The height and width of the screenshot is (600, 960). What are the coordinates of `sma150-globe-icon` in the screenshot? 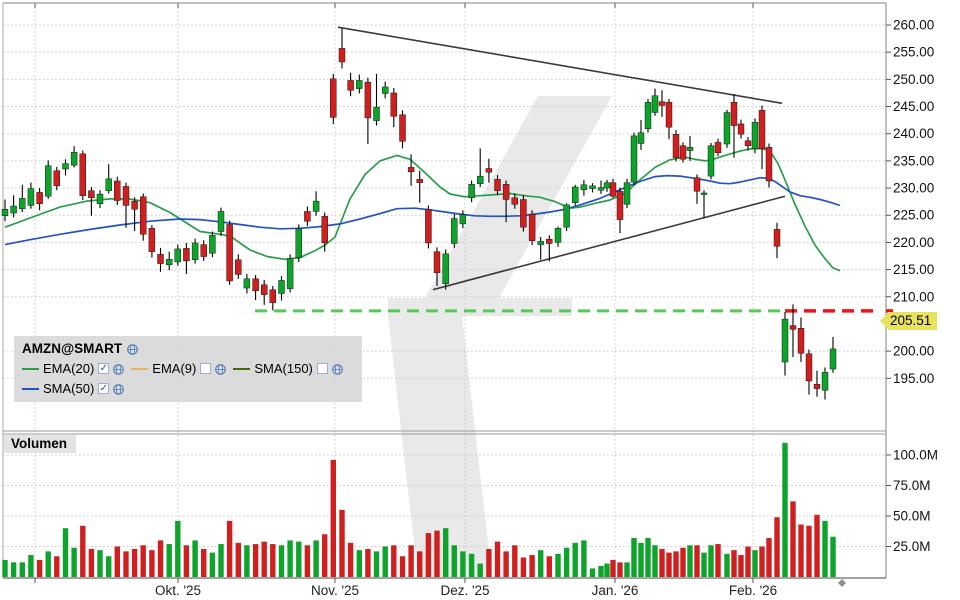 It's located at (337, 369).